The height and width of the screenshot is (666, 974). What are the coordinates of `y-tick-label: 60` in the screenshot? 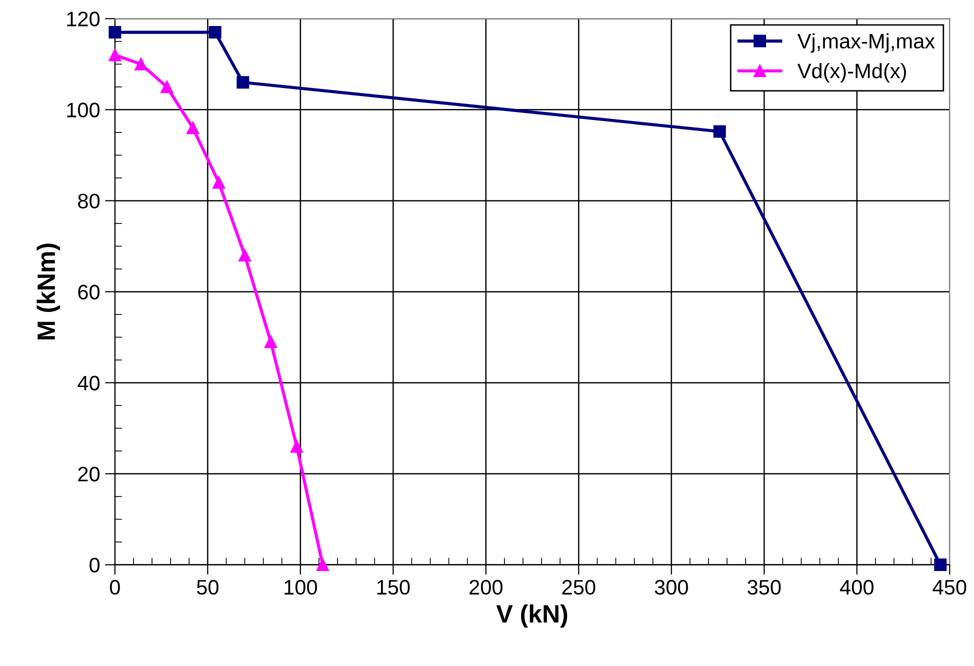 It's located at (89, 292).